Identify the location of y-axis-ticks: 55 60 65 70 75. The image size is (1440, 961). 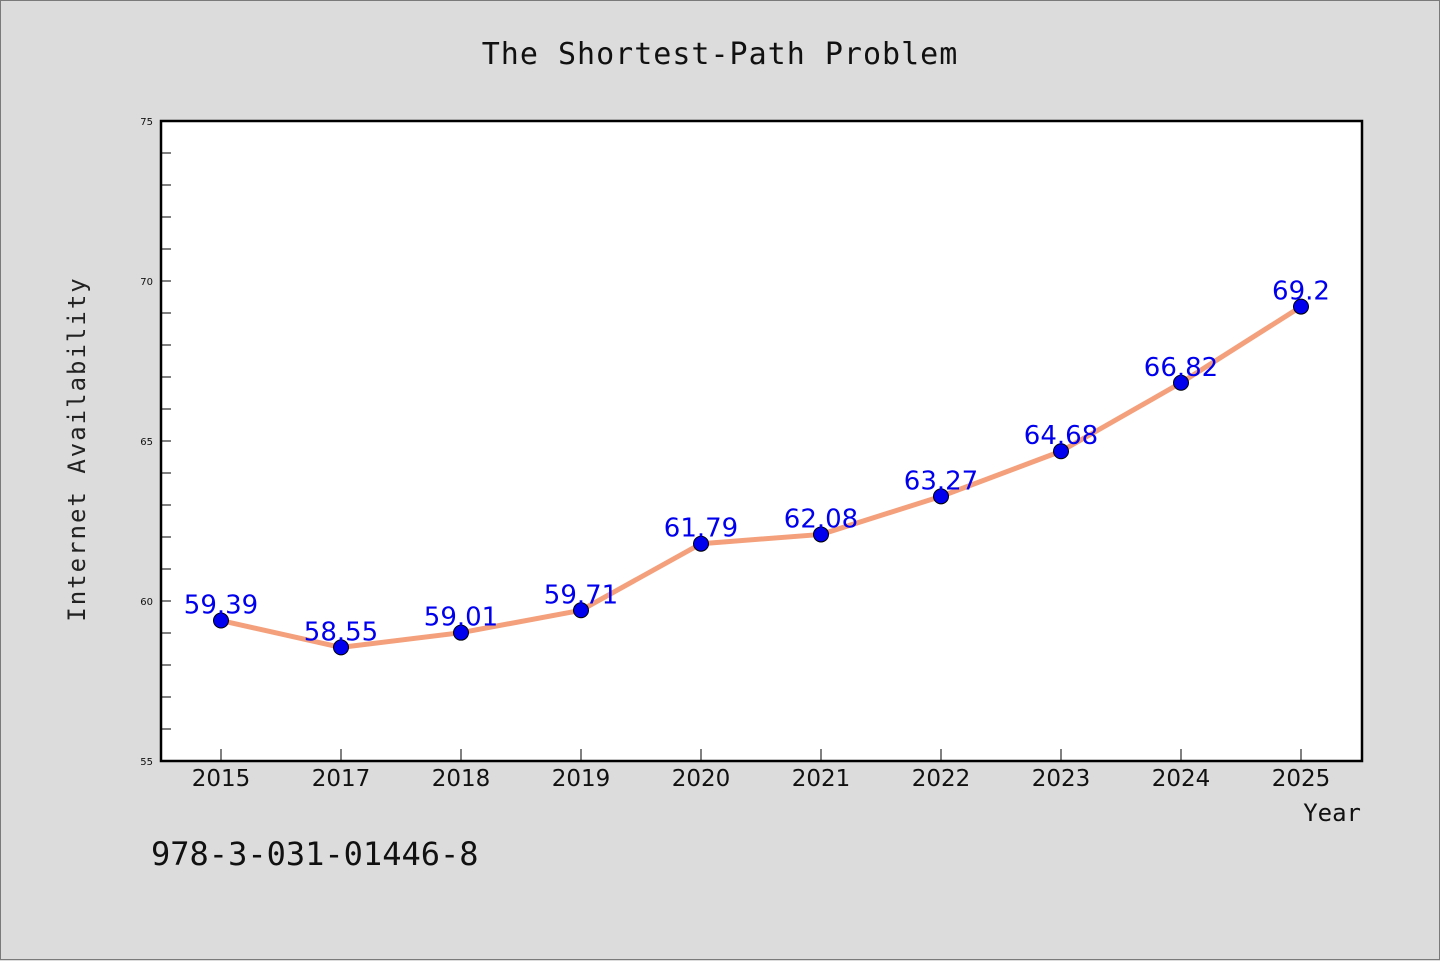
(155, 442).